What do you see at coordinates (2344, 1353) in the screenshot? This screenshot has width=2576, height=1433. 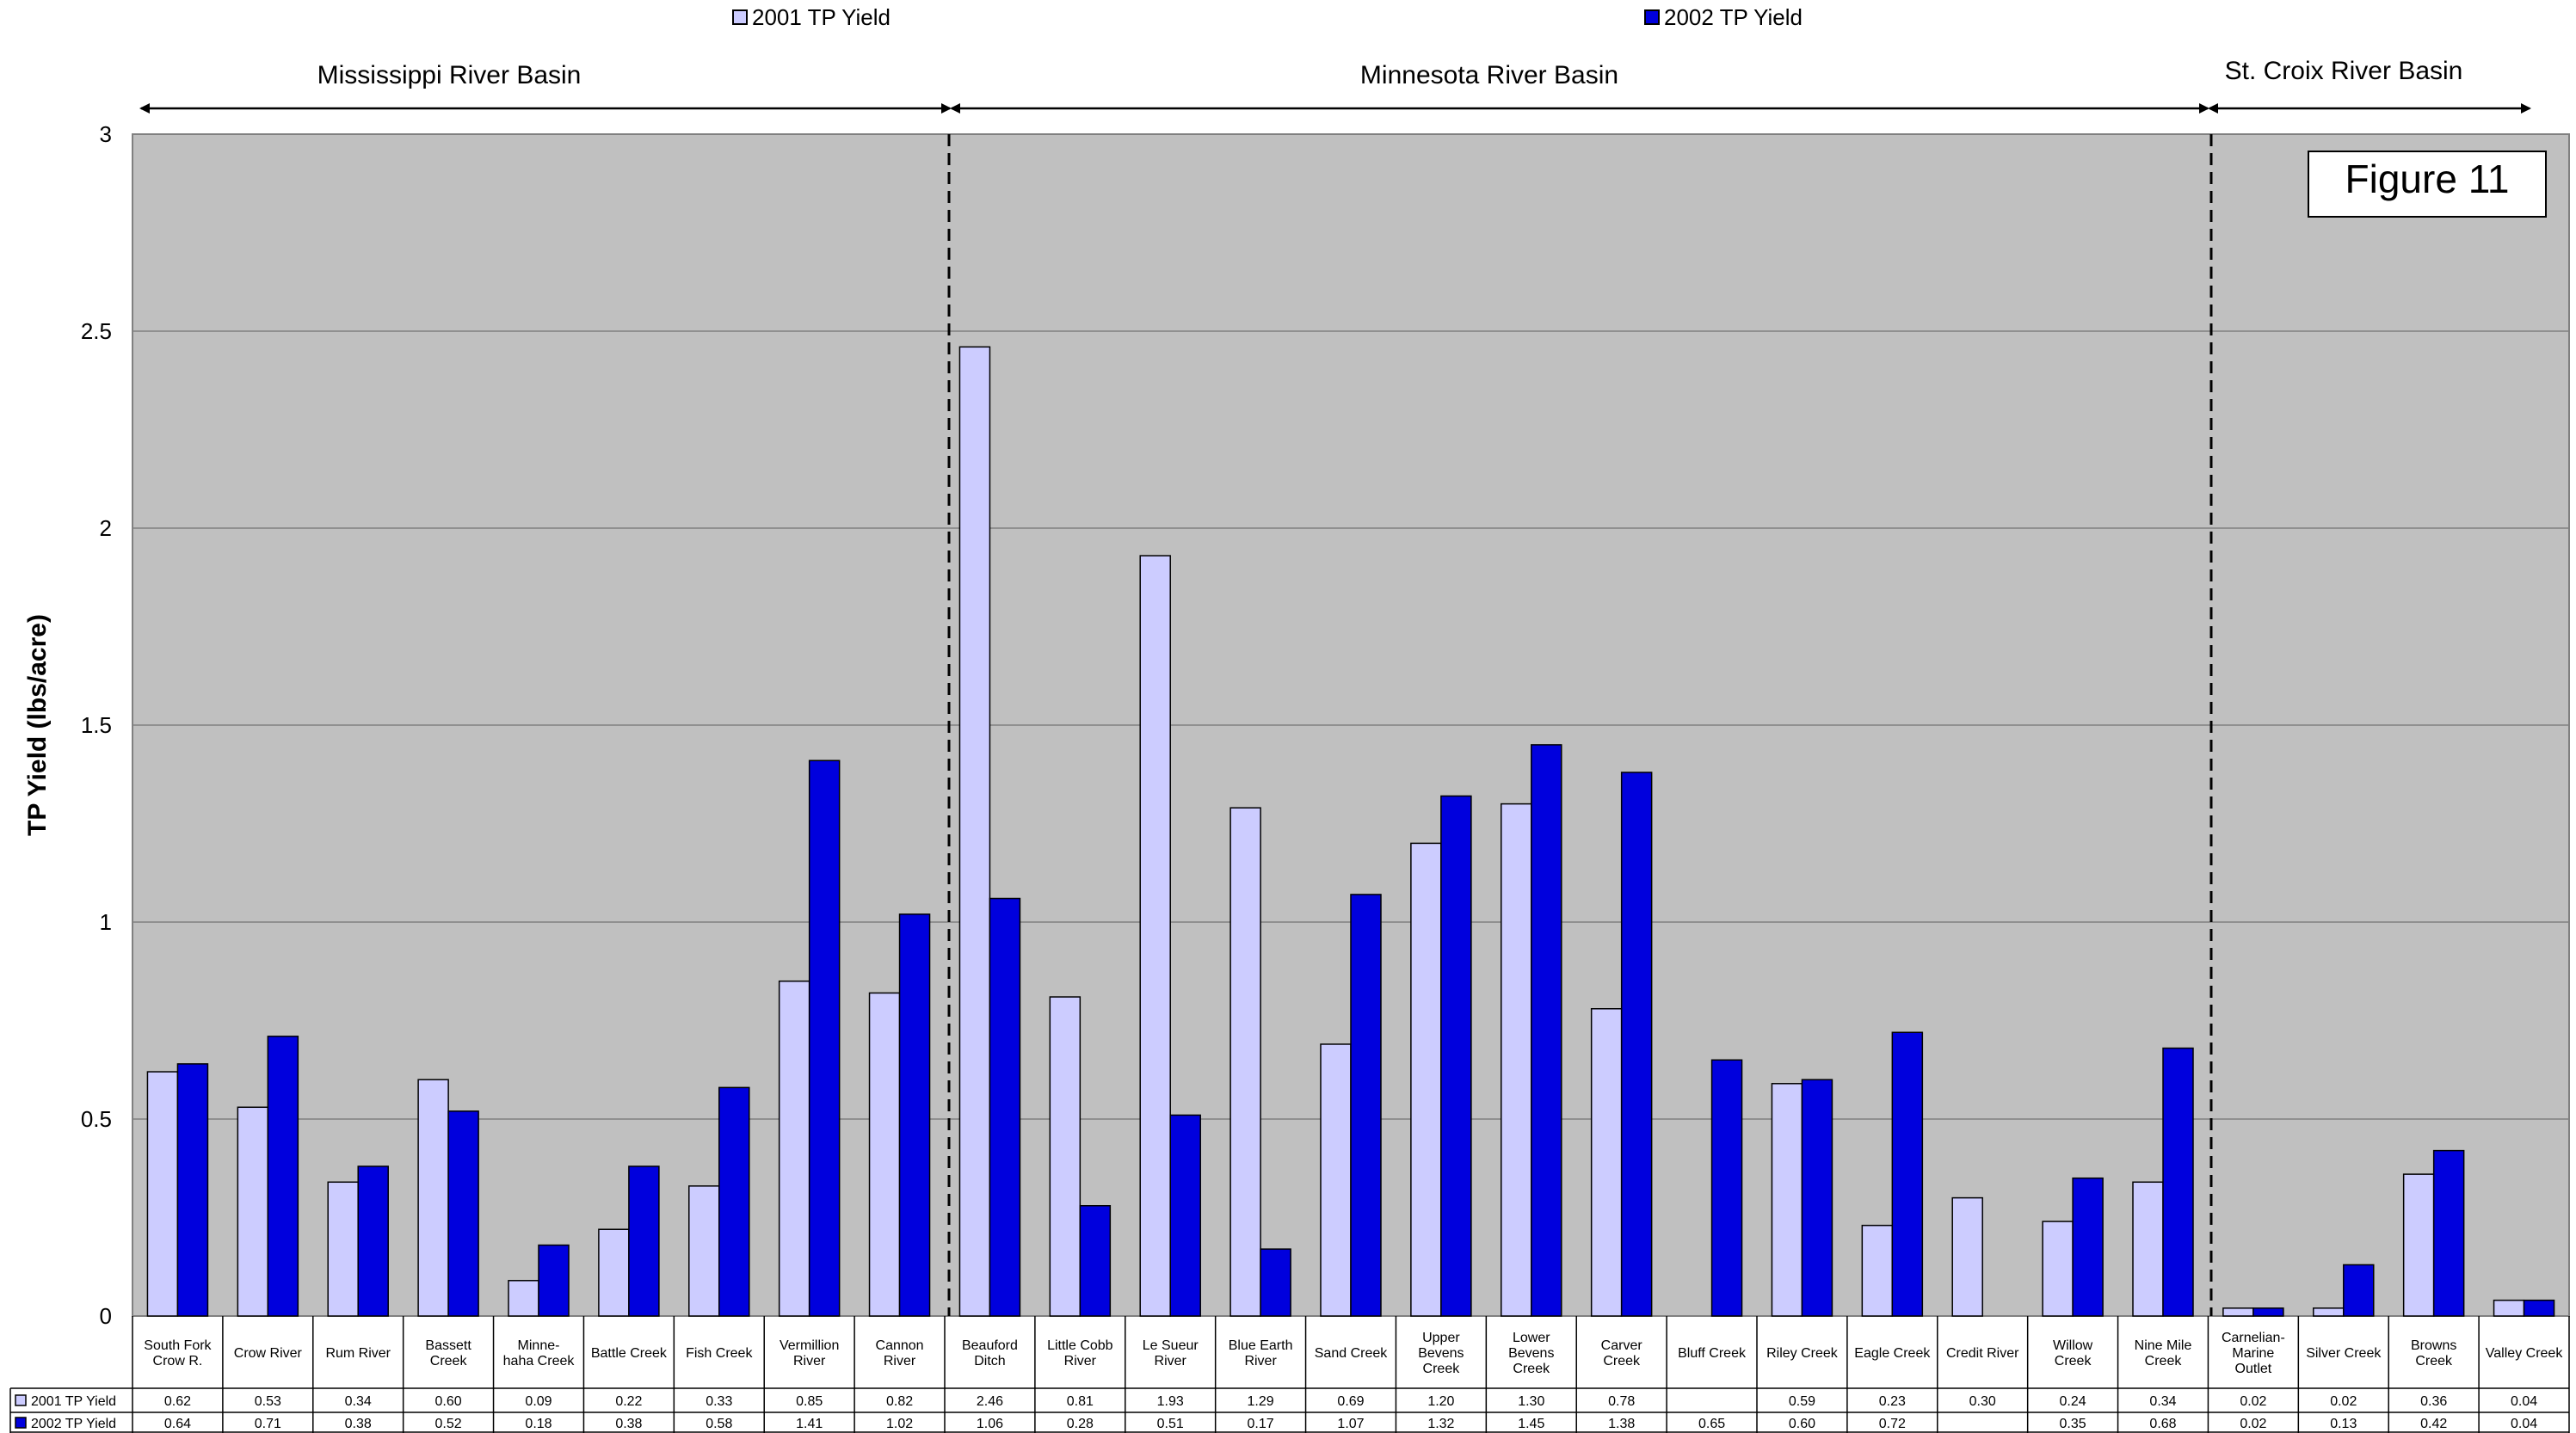 I see `category-label: Silver Creek` at bounding box center [2344, 1353].